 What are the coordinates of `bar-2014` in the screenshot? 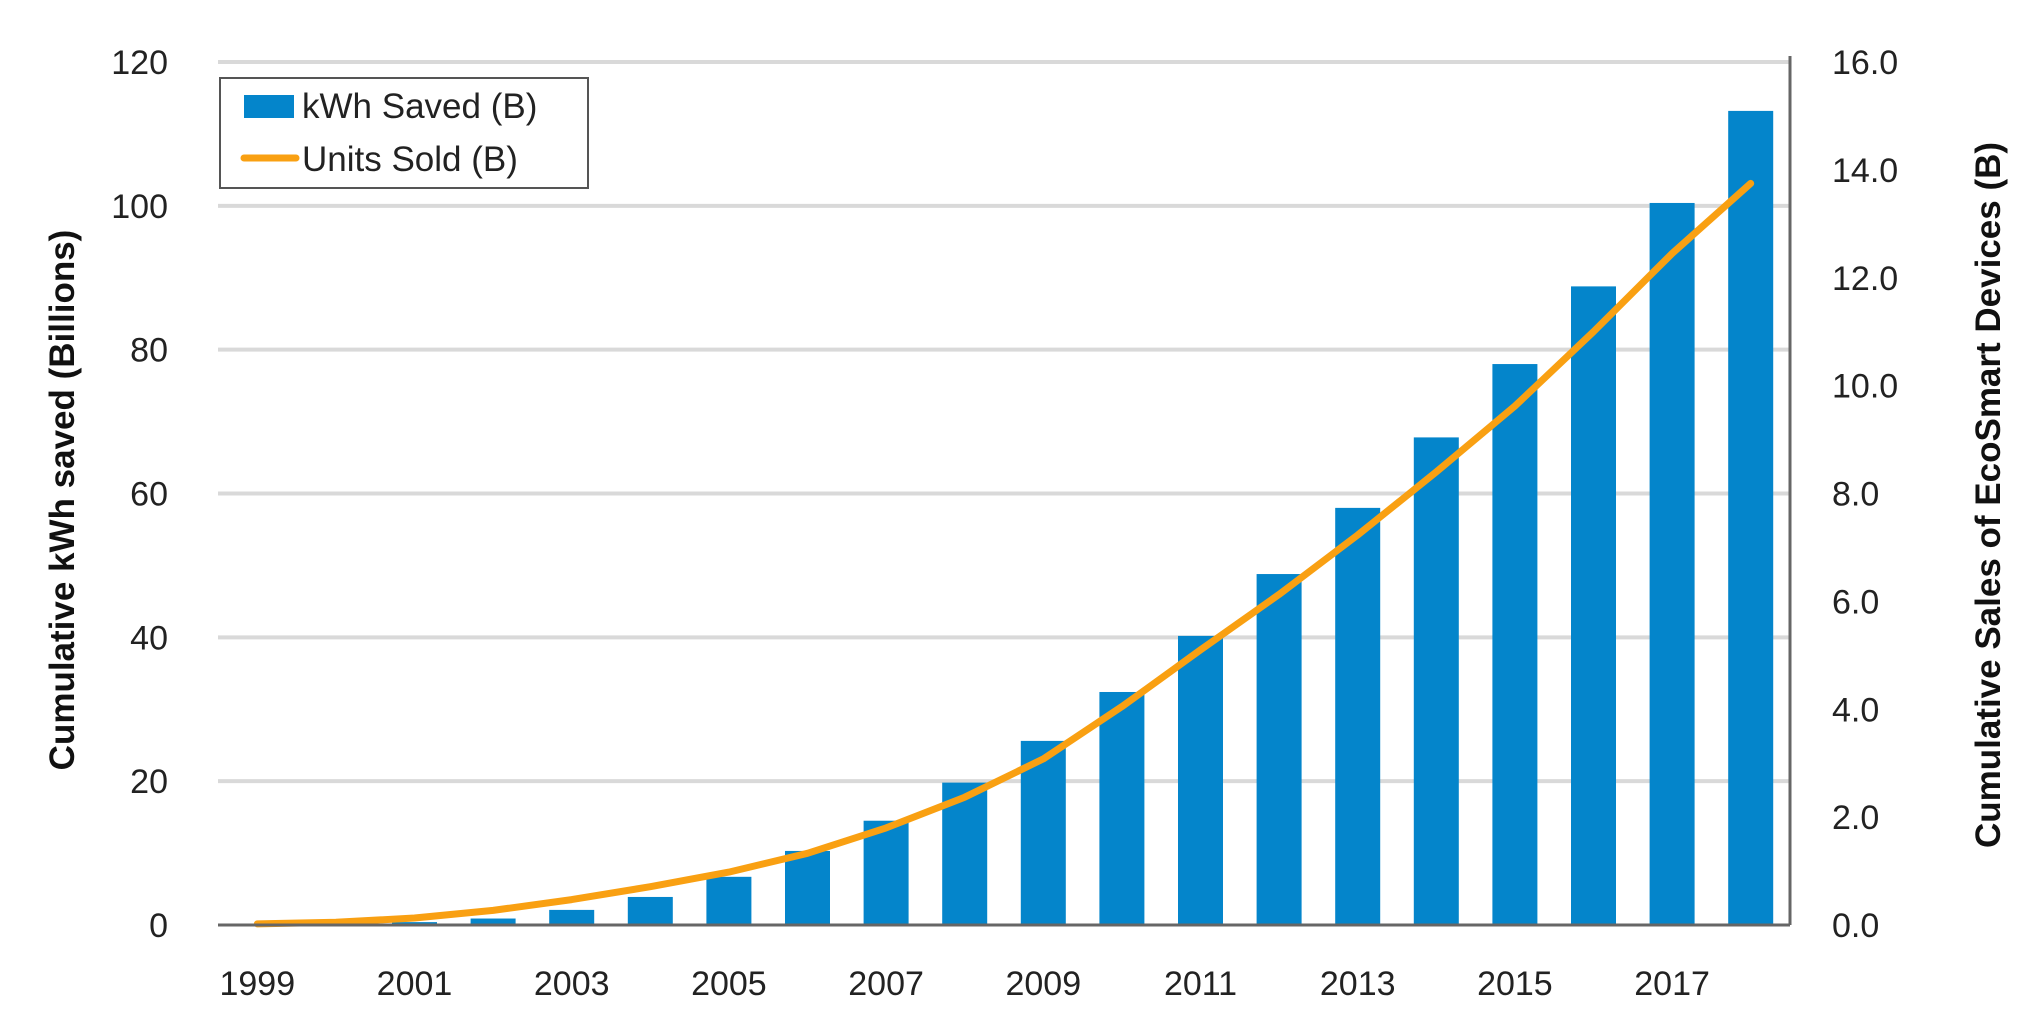 It's located at (1436, 681).